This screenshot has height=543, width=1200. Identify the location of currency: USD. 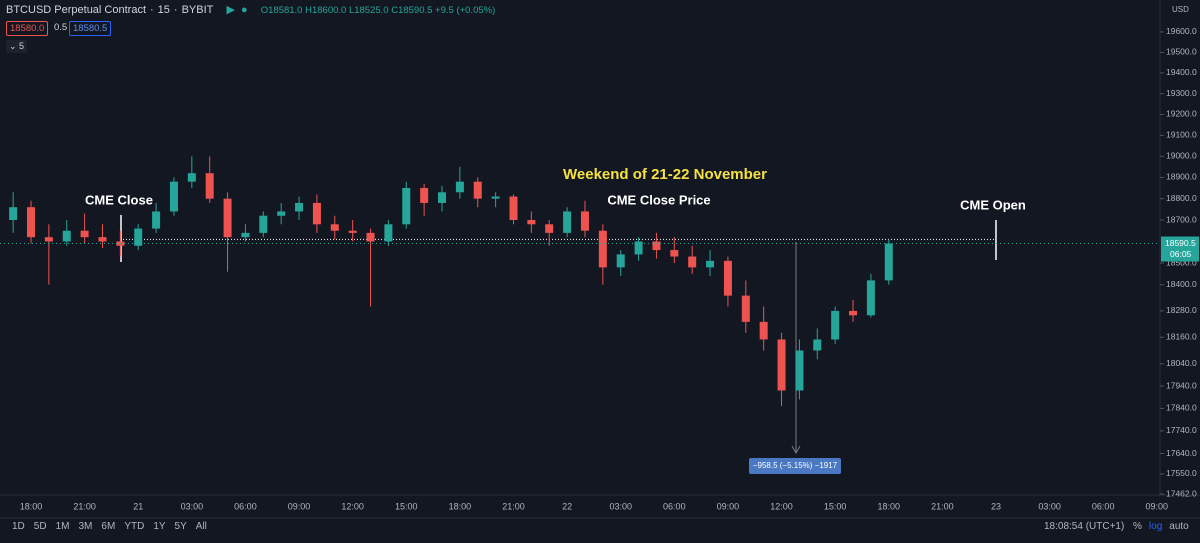
(1180, 9).